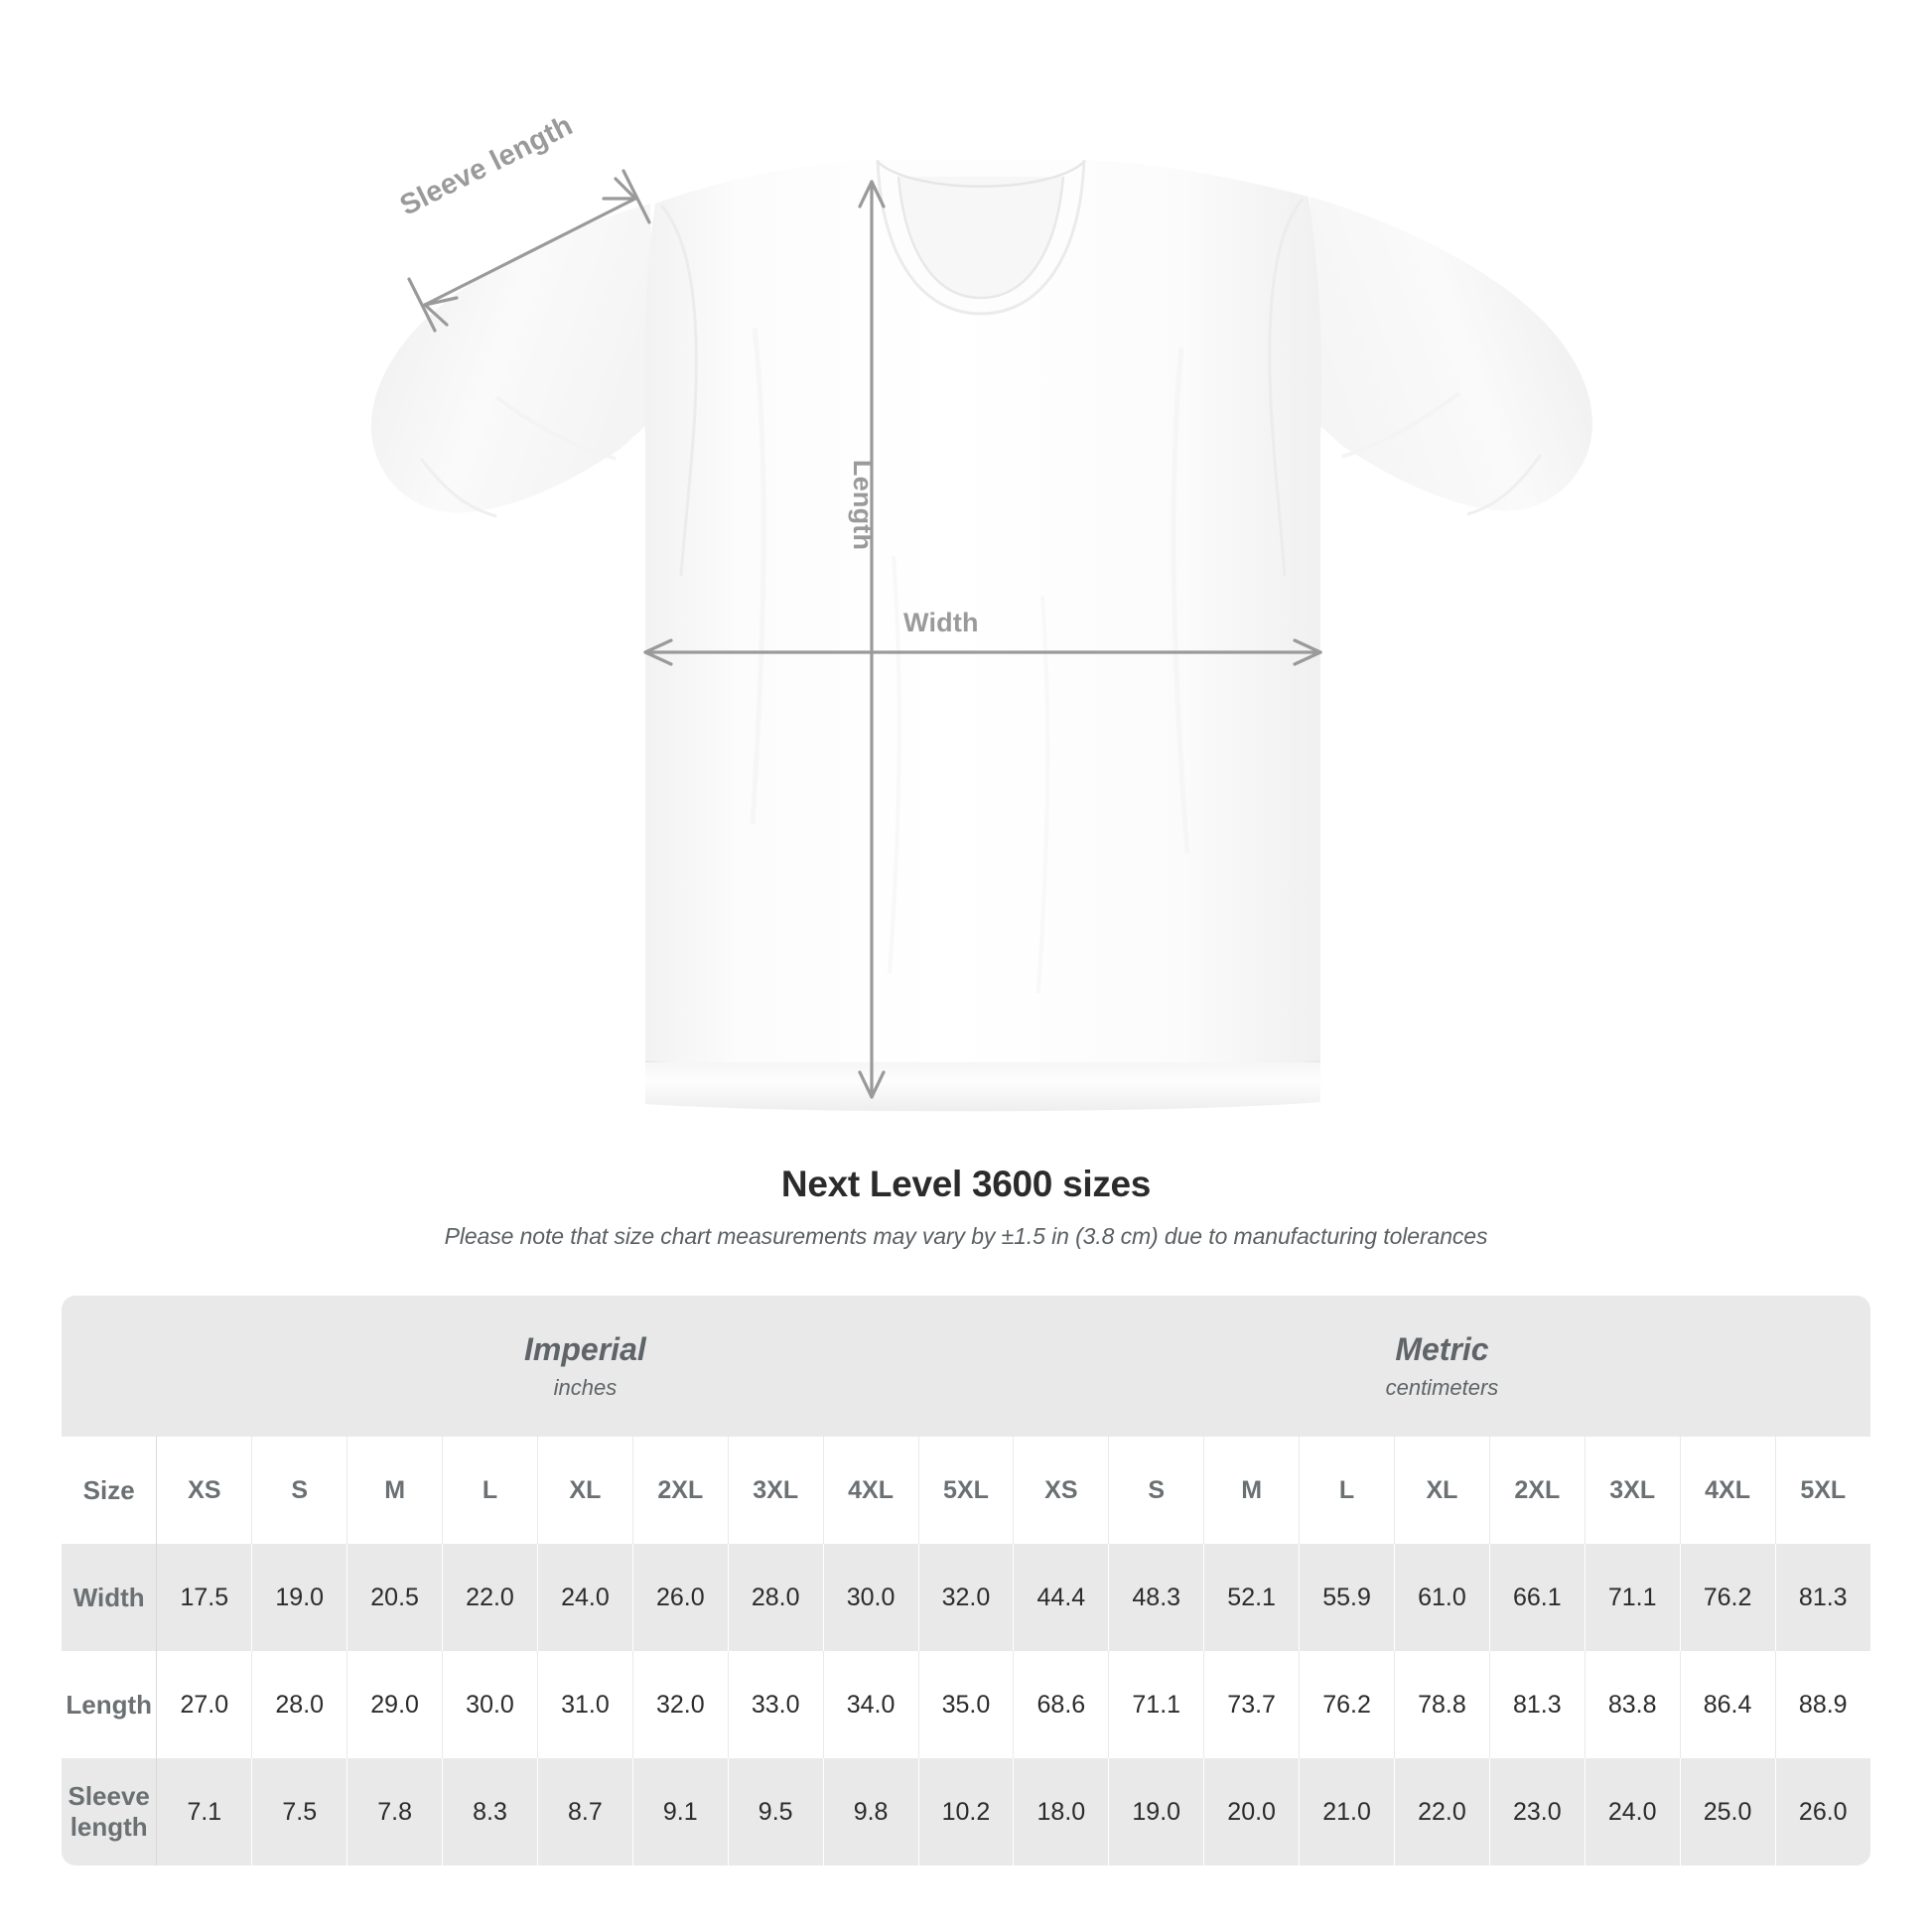 The width and height of the screenshot is (1932, 1932). Describe the element at coordinates (870, 1491) in the screenshot. I see `size-header-imperial-4xl: 4XL` at that location.